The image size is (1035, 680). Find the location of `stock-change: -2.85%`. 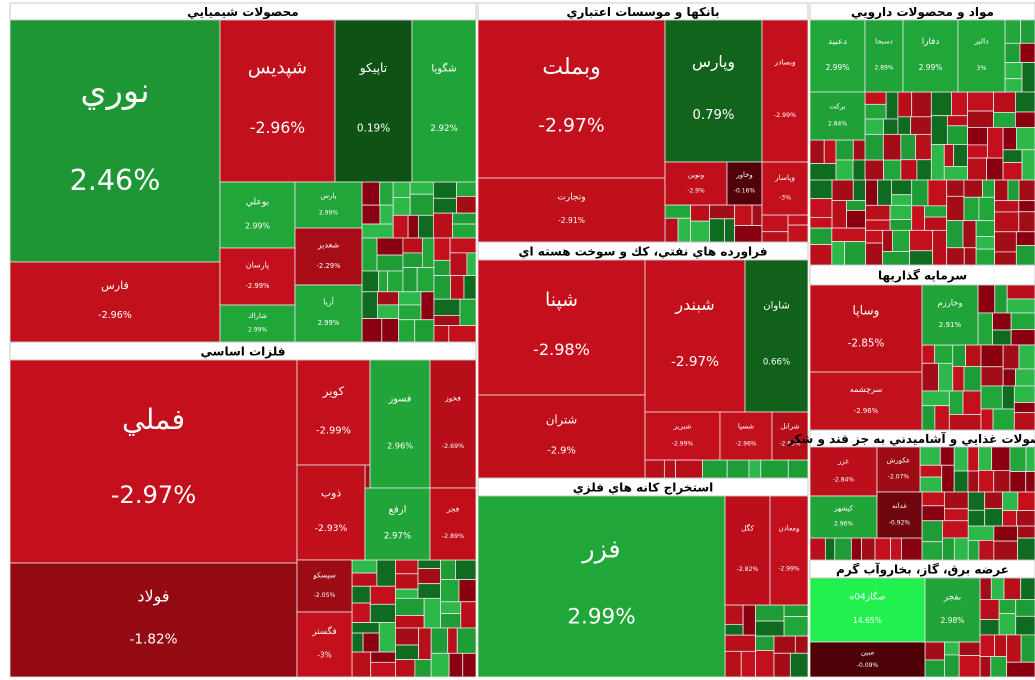

stock-change: -2.85% is located at coordinates (866, 343).